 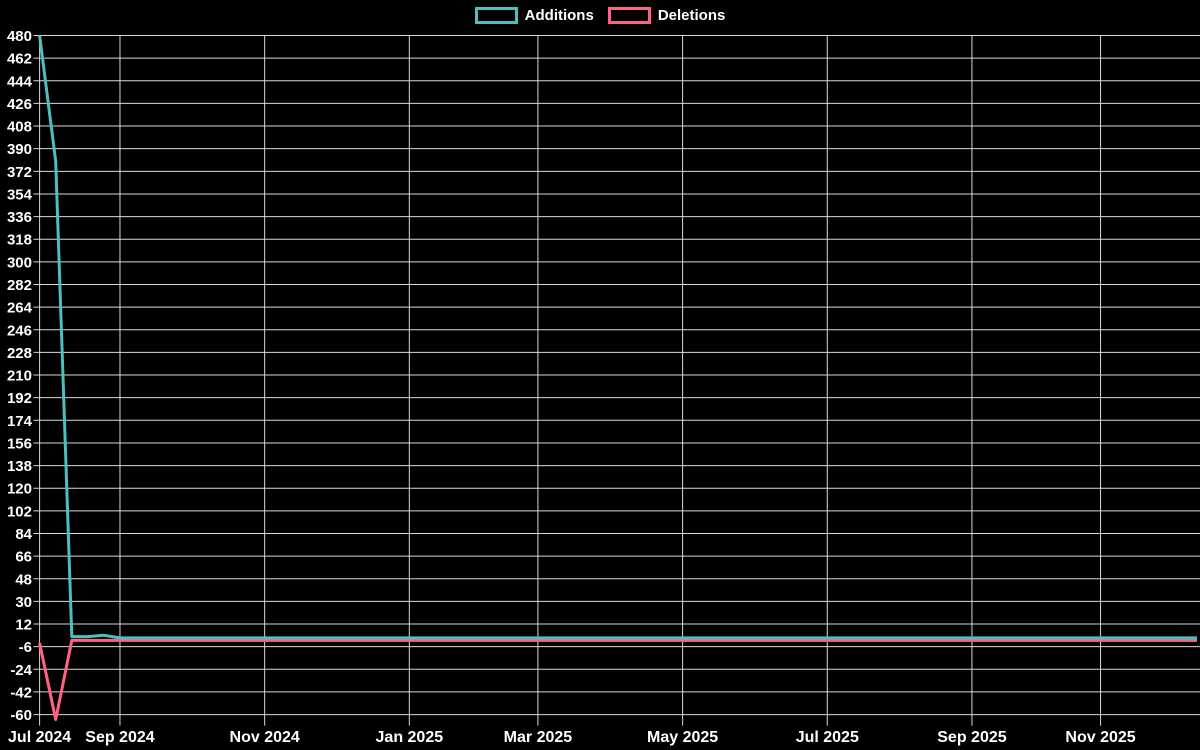 I want to click on y-axis-tick-label: 426, so click(x=19, y=104).